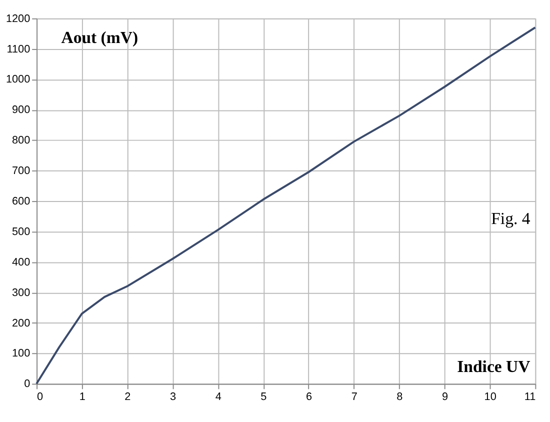 Image resolution: width=550 pixels, height=422 pixels. Describe the element at coordinates (21, 323) in the screenshot. I see `y-tick-label: 200` at that location.